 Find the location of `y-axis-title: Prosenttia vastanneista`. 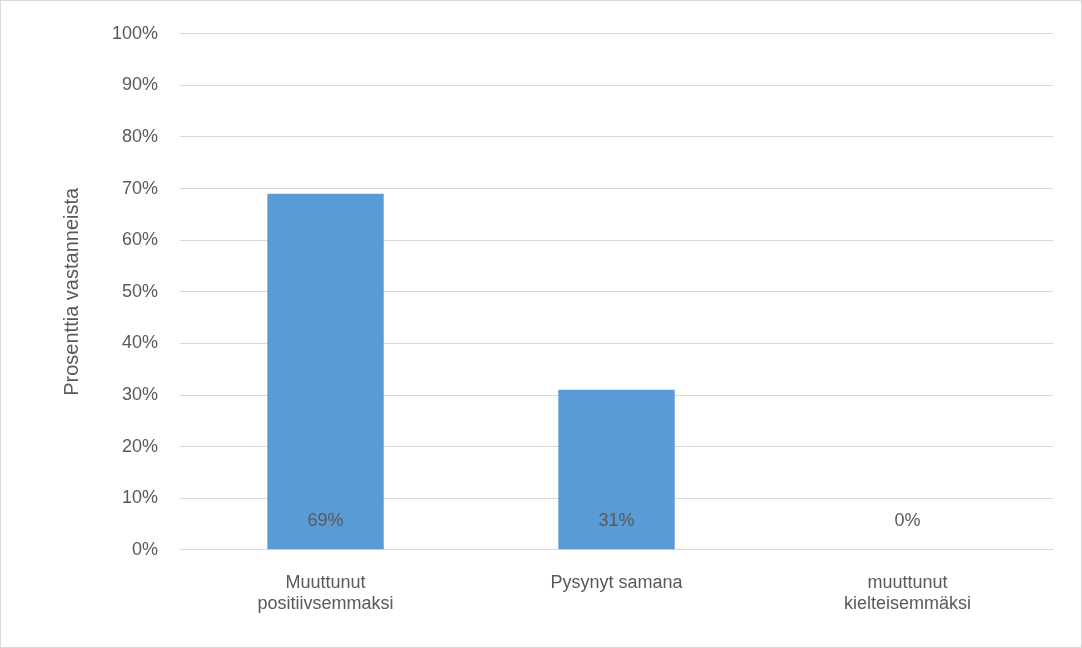

y-axis-title: Prosenttia vastanneista is located at coordinates (70, 291).